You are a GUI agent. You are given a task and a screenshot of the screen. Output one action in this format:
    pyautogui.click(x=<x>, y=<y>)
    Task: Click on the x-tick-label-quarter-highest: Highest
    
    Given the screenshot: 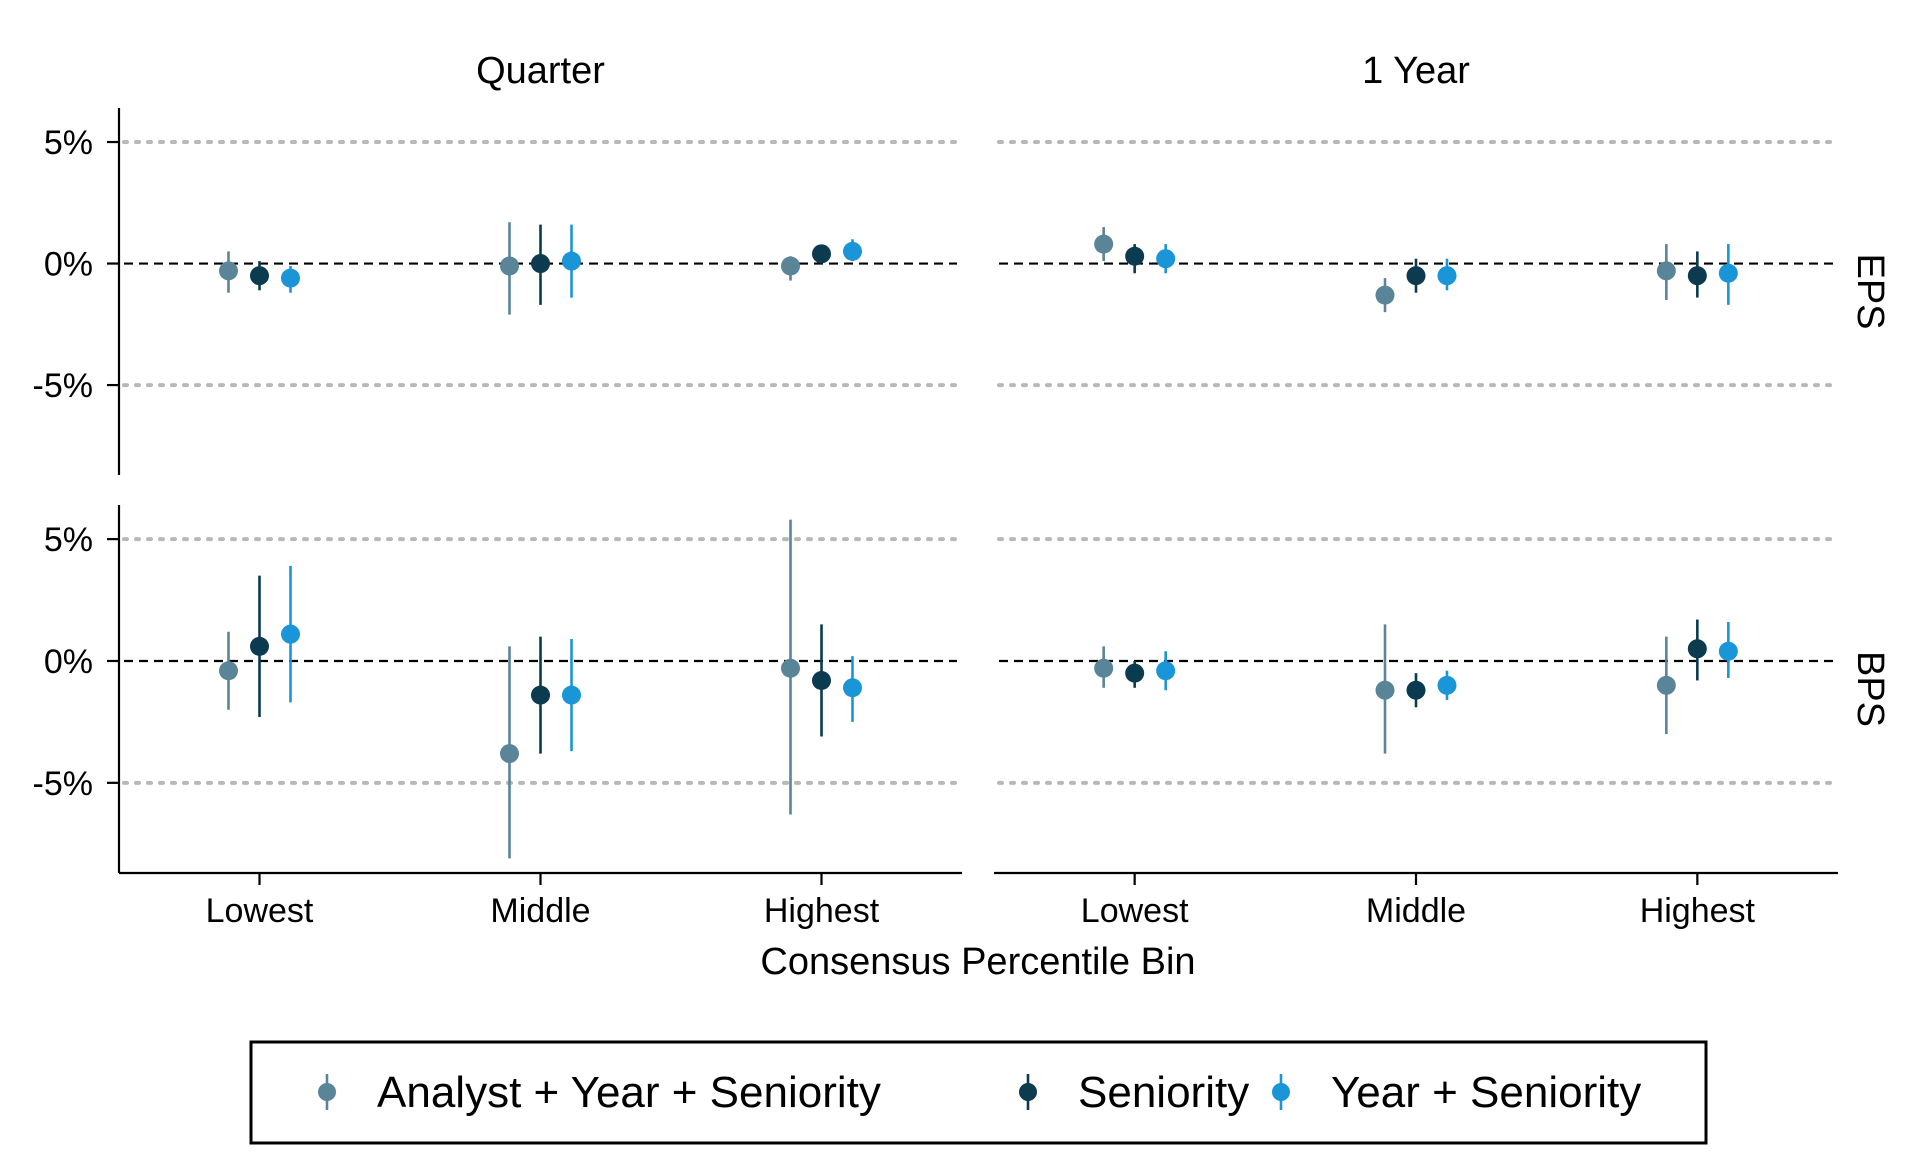 What is the action you would take?
    pyautogui.click(x=822, y=911)
    